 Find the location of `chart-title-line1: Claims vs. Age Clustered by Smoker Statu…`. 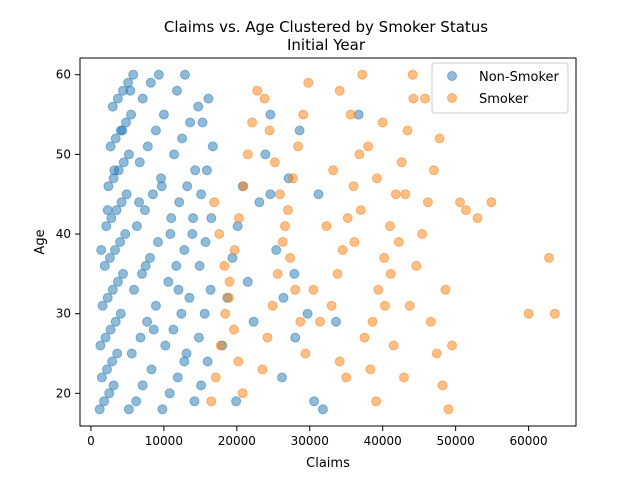

chart-title-line1: Claims vs. Age Clustered by Smoker Statu… is located at coordinates (326, 27).